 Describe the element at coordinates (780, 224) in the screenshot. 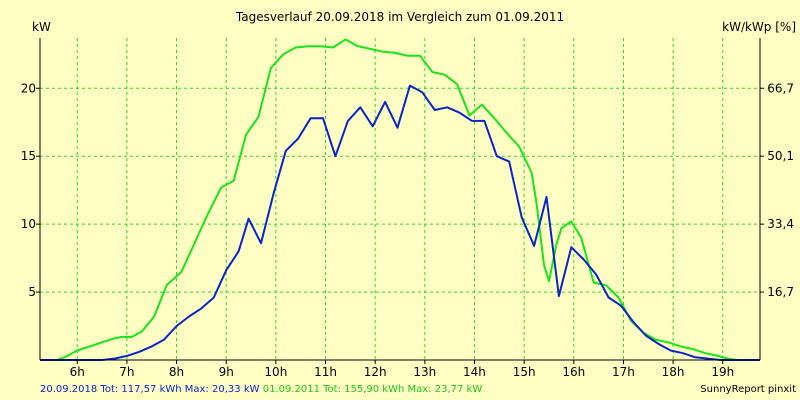

I see `y-tick-label-right: 33,4` at that location.